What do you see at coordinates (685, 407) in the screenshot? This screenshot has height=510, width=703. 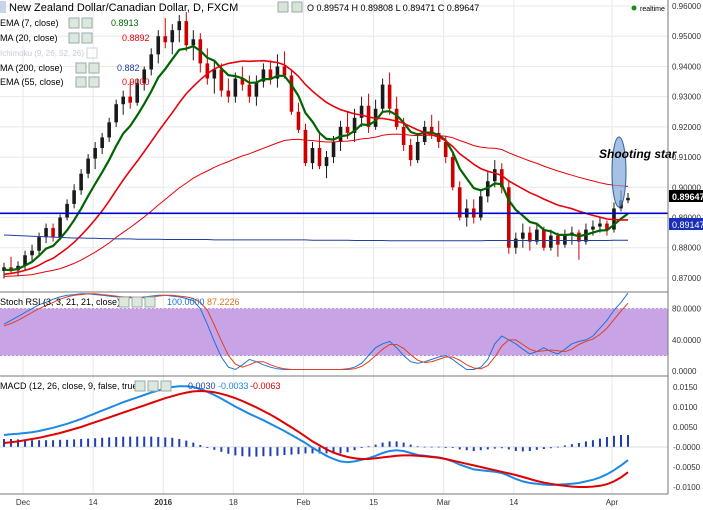 I see `macd-tick-label: 0.0100` at bounding box center [685, 407].